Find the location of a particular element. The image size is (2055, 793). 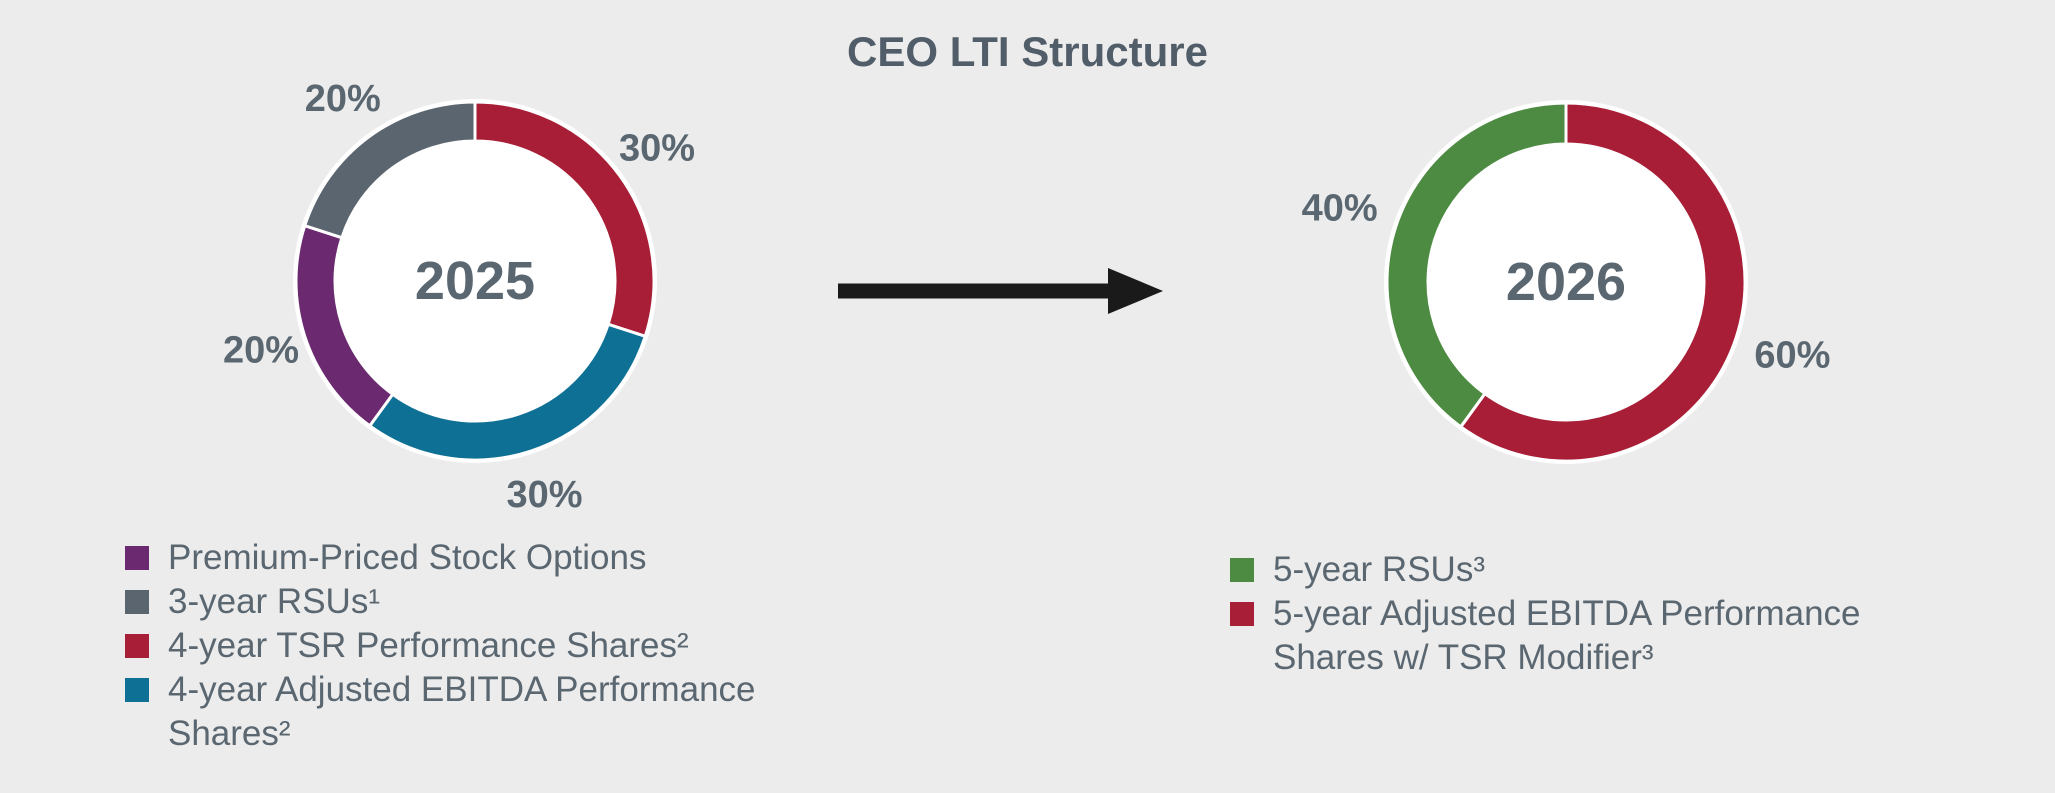

chart-title: CEO LTI Structure is located at coordinates (1027, 51).